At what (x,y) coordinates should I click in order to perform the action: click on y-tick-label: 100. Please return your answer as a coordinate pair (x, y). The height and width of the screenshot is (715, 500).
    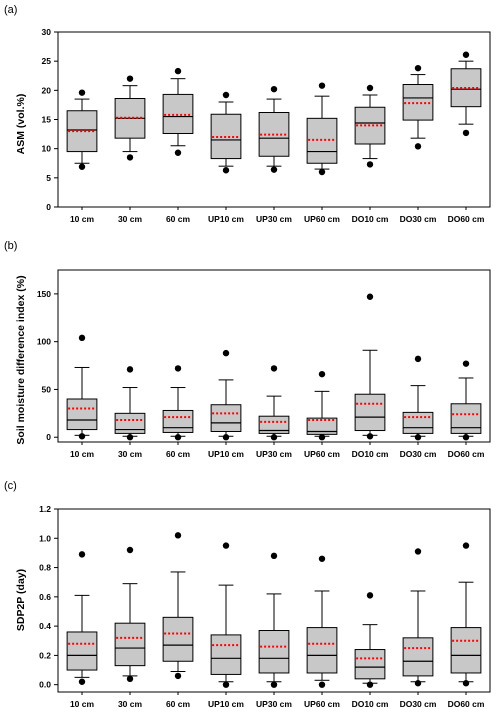
    Looking at the image, I should click on (44, 342).